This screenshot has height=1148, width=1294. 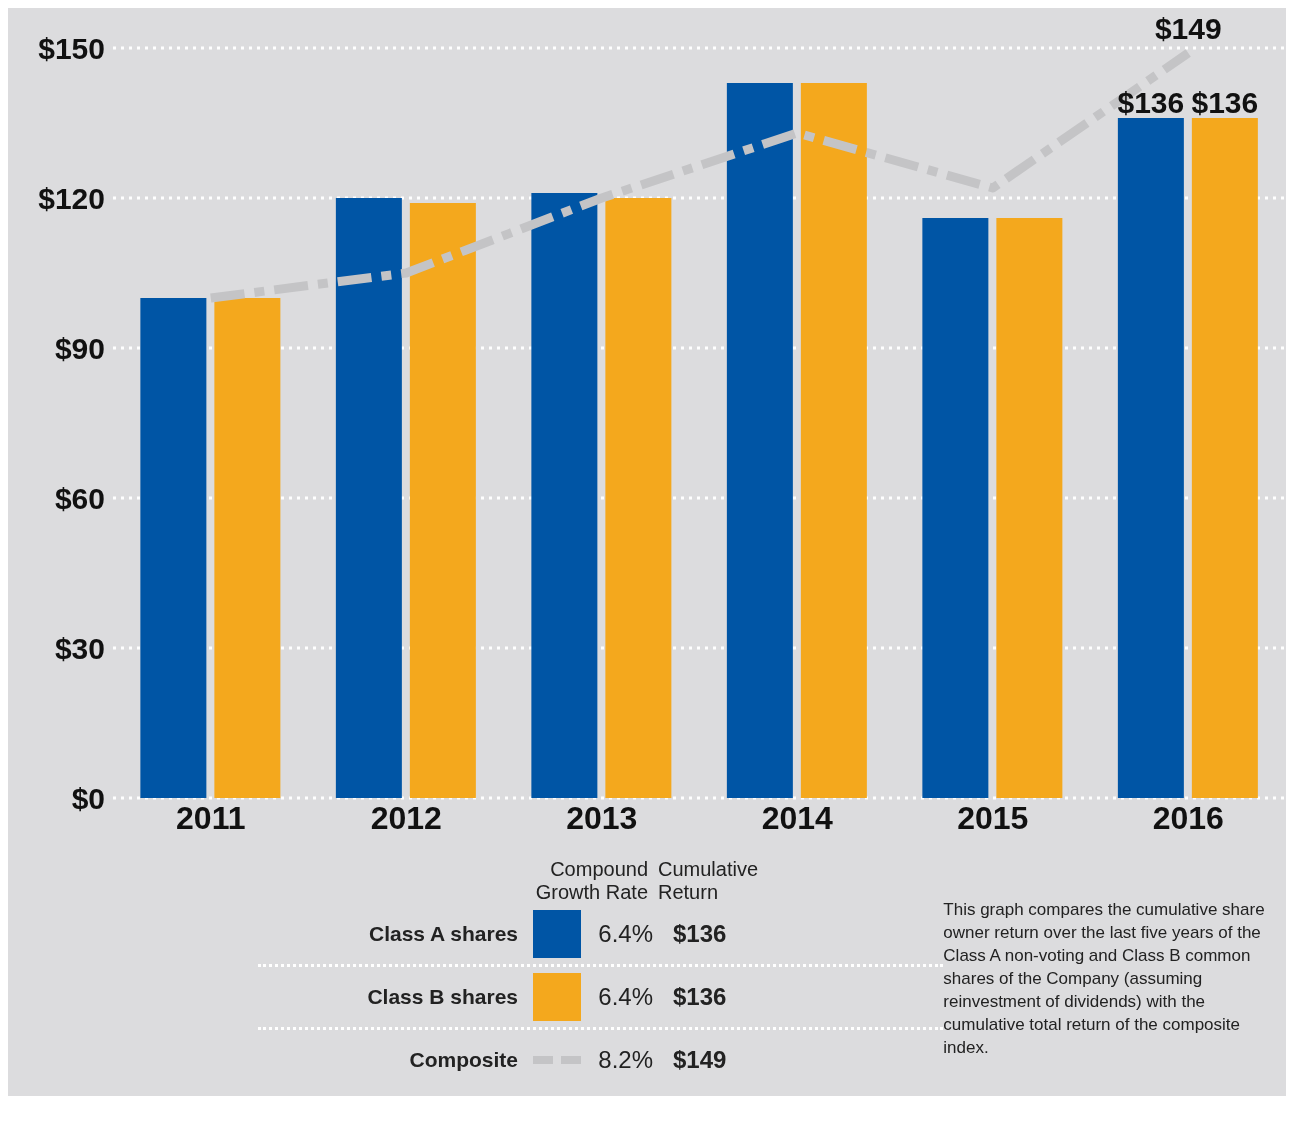 I want to click on x-tick-label: 2014, so click(x=797, y=817).